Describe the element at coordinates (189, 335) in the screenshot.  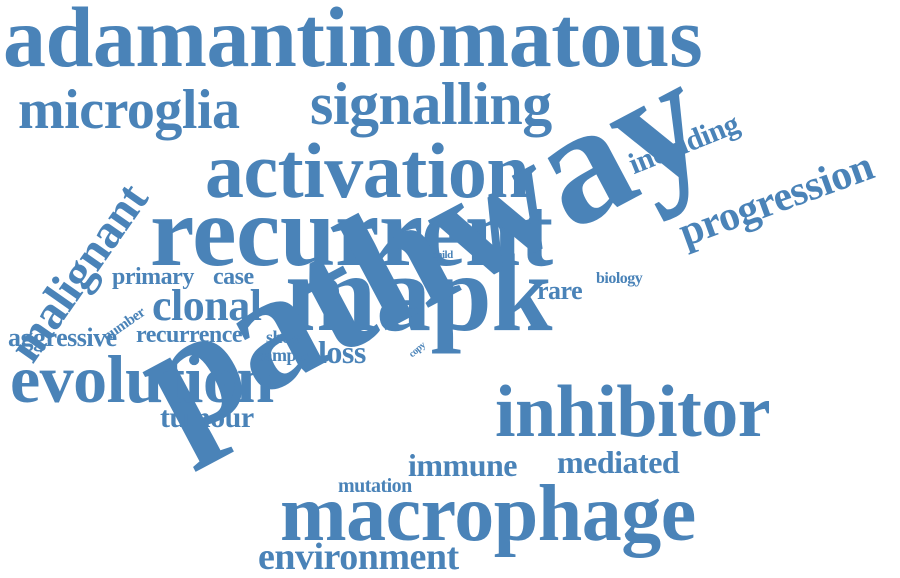
I see `word-recurrence: recurrence` at that location.